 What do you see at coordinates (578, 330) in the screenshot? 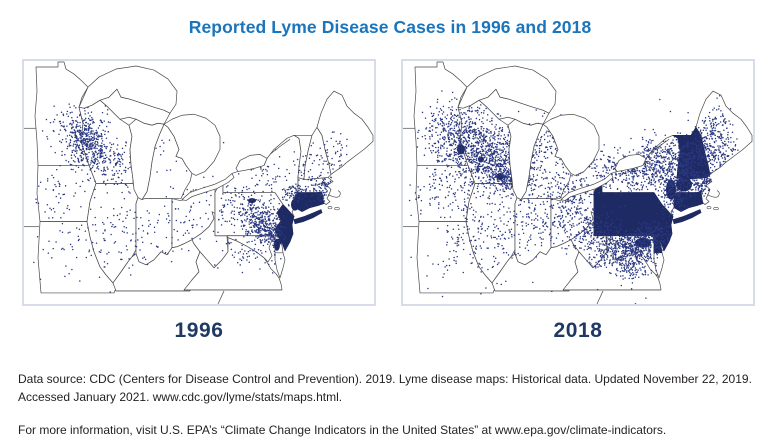
I see `year-label-2018: 2018` at bounding box center [578, 330].